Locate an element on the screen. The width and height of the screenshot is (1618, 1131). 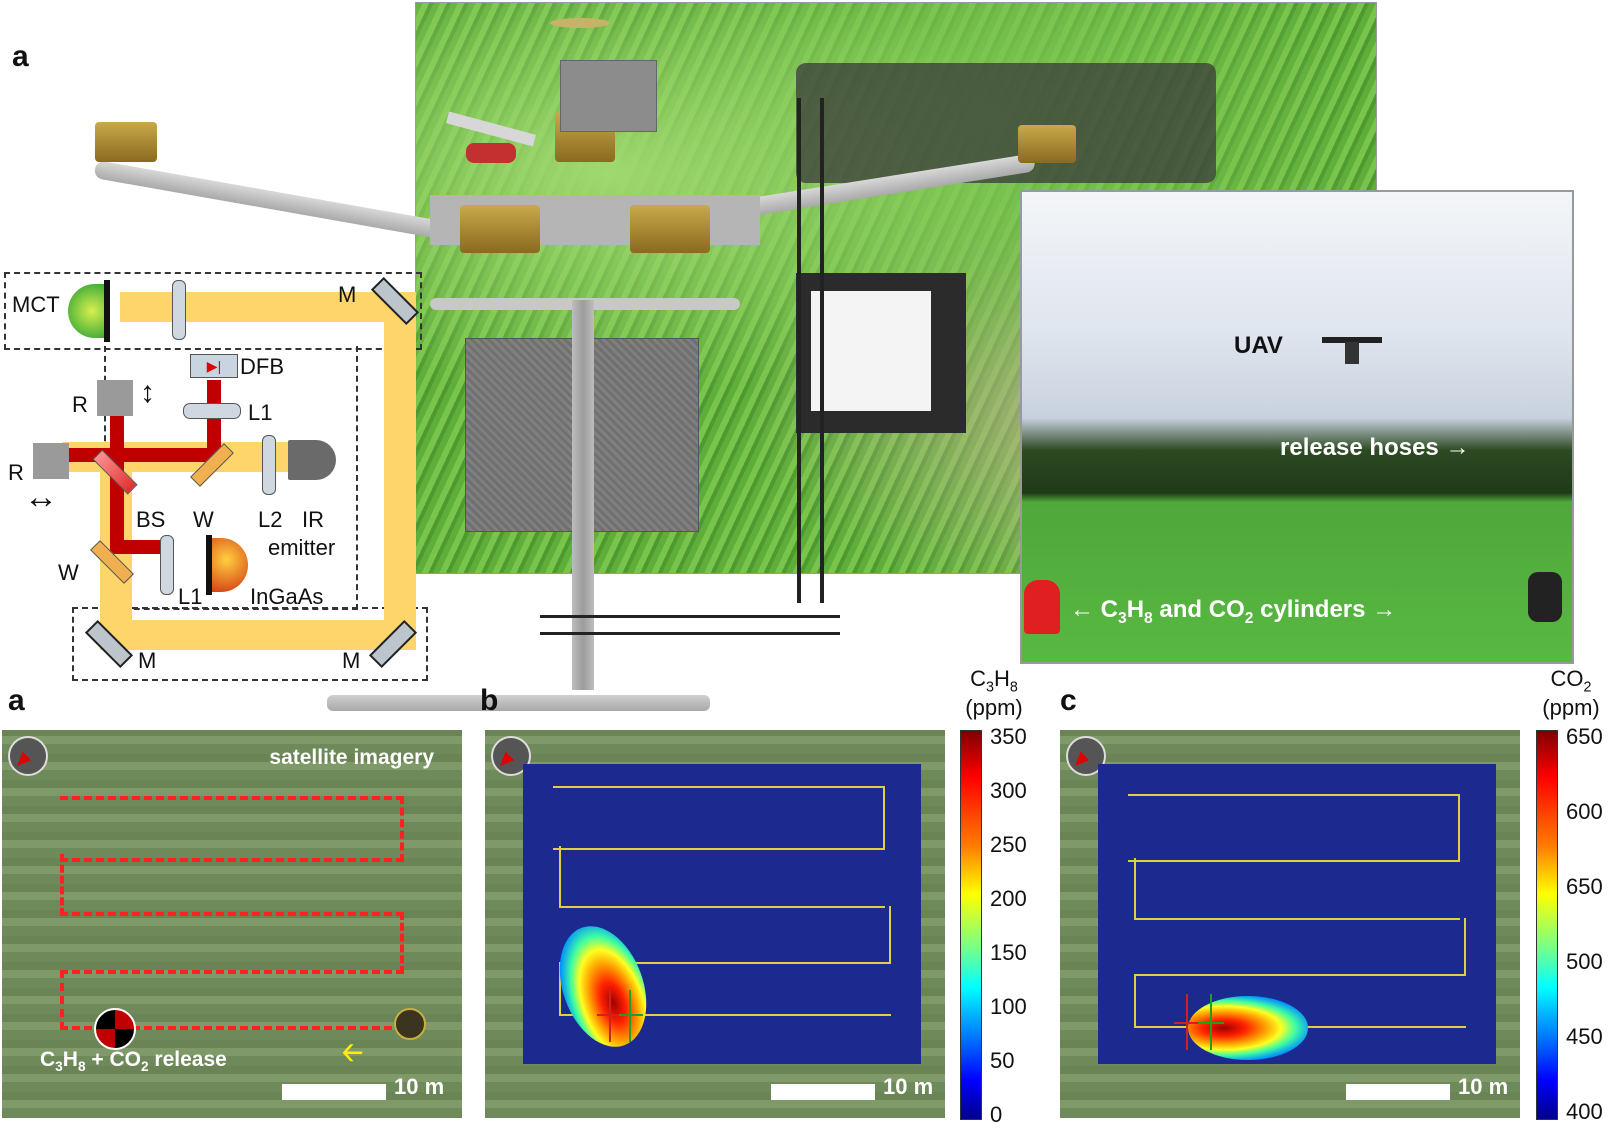
retroreflector-top-icon is located at coordinates (115, 398).